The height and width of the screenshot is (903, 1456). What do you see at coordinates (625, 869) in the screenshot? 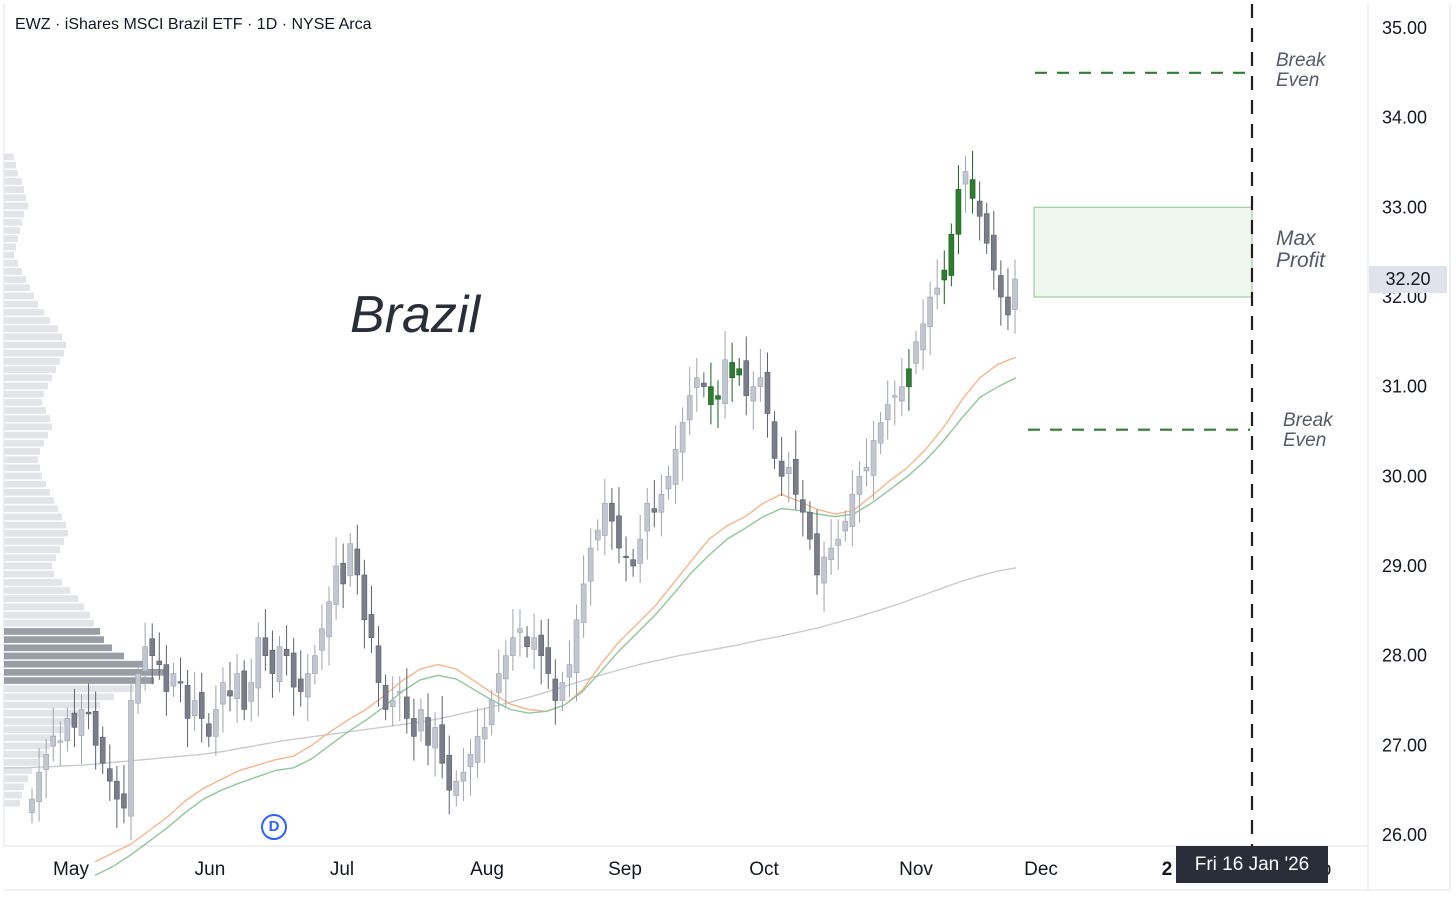
I see `x-tick-label: Sep` at bounding box center [625, 869].